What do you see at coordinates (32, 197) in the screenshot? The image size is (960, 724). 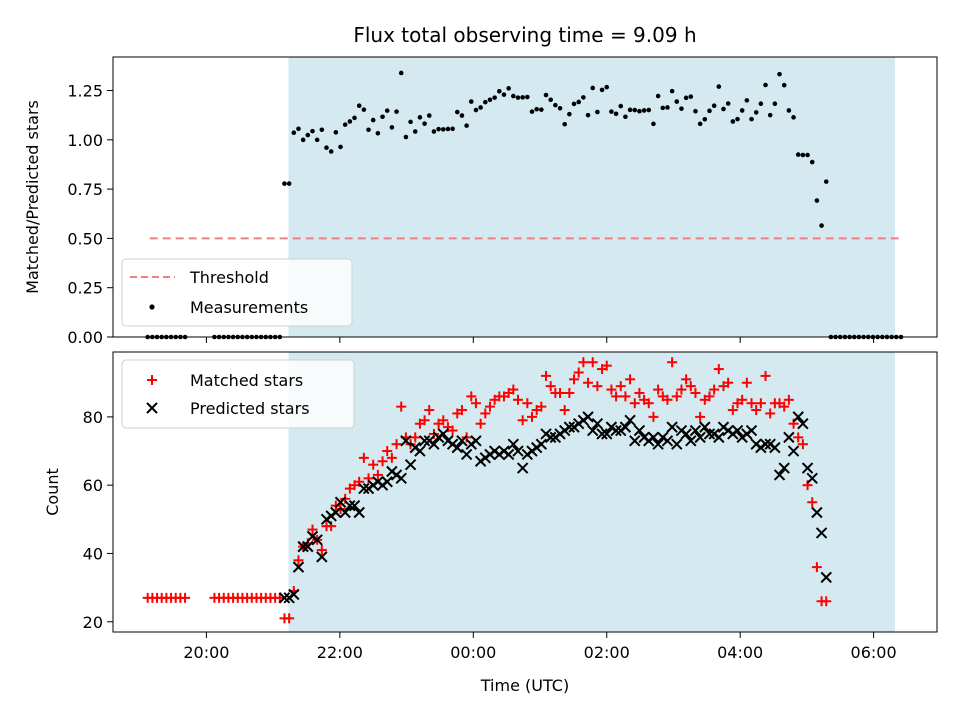 I see `top-y-axis-label: Matched/Predicted stars` at bounding box center [32, 197].